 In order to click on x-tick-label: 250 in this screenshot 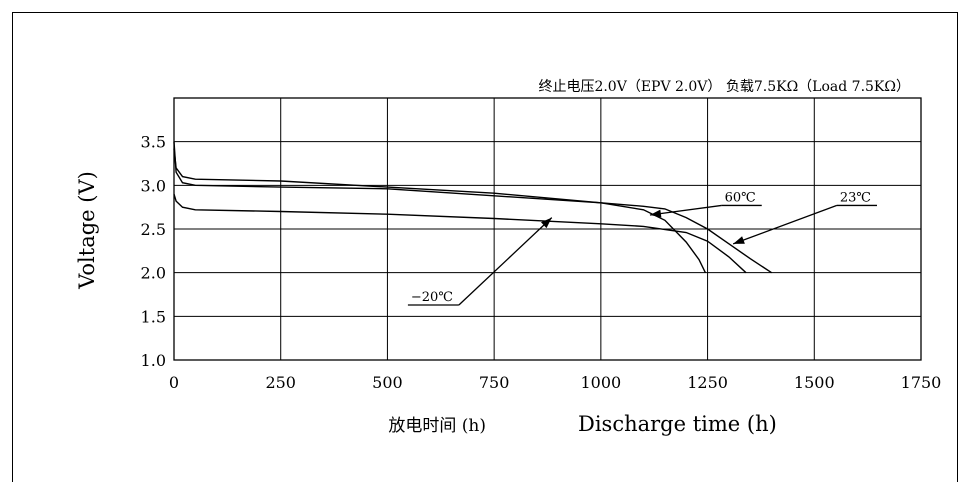, I will do `click(280, 382)`.